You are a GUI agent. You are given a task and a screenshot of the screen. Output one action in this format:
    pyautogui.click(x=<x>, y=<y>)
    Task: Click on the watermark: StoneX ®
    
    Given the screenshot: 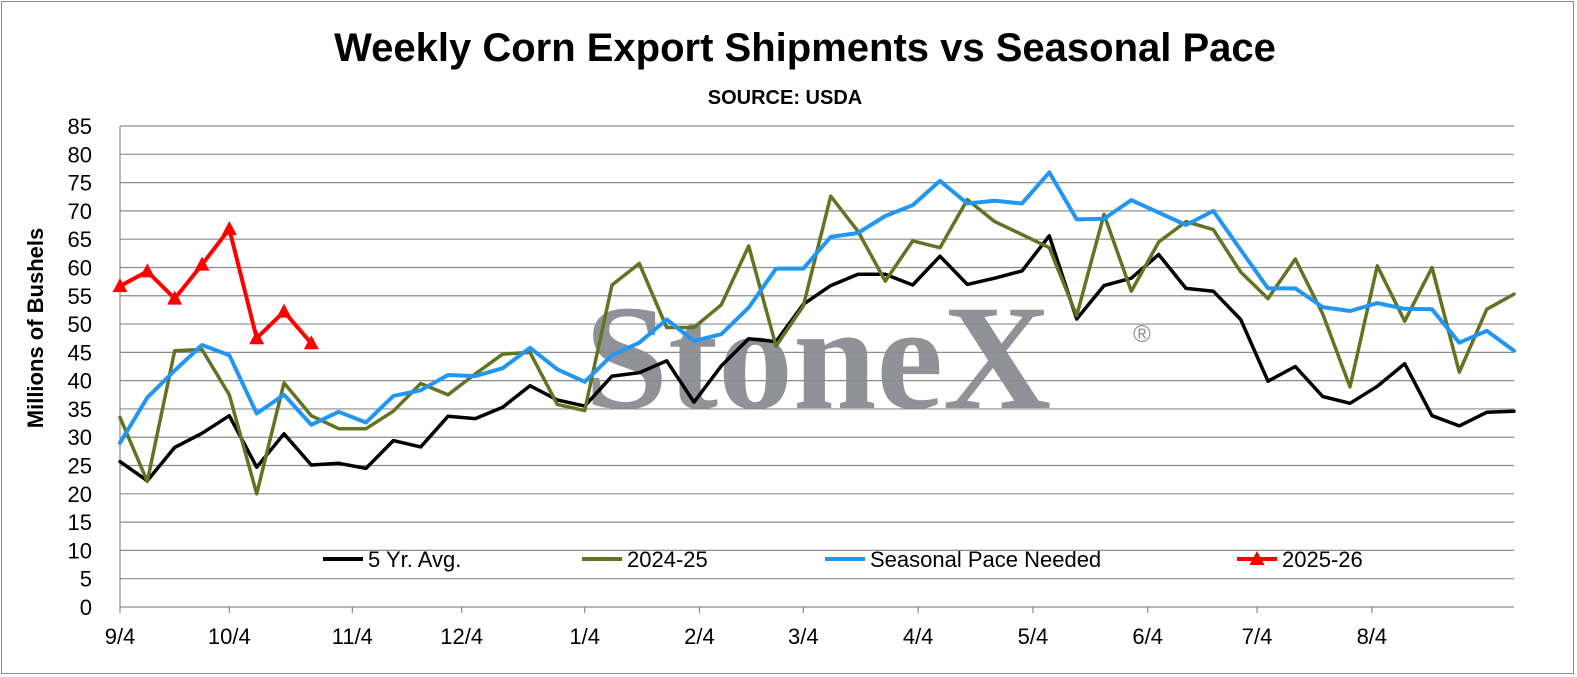 What is the action you would take?
    pyautogui.click(x=868, y=358)
    